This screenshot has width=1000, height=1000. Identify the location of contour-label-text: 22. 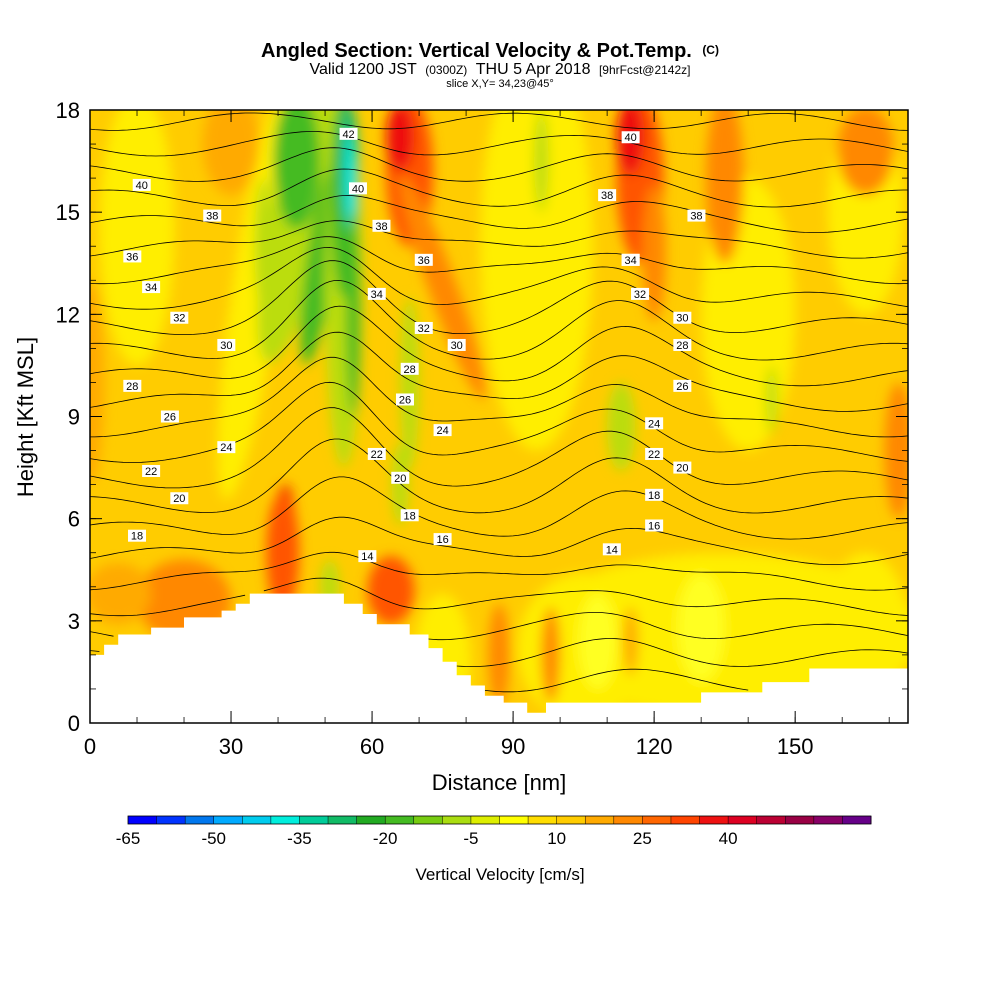
(151, 472).